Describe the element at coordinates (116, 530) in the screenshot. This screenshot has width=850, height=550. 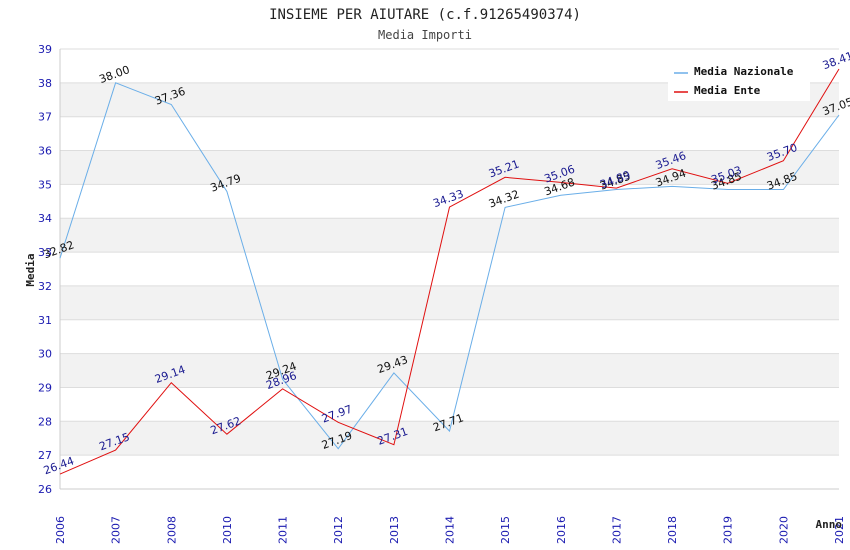
I see `x-tick-label: 2007` at that location.